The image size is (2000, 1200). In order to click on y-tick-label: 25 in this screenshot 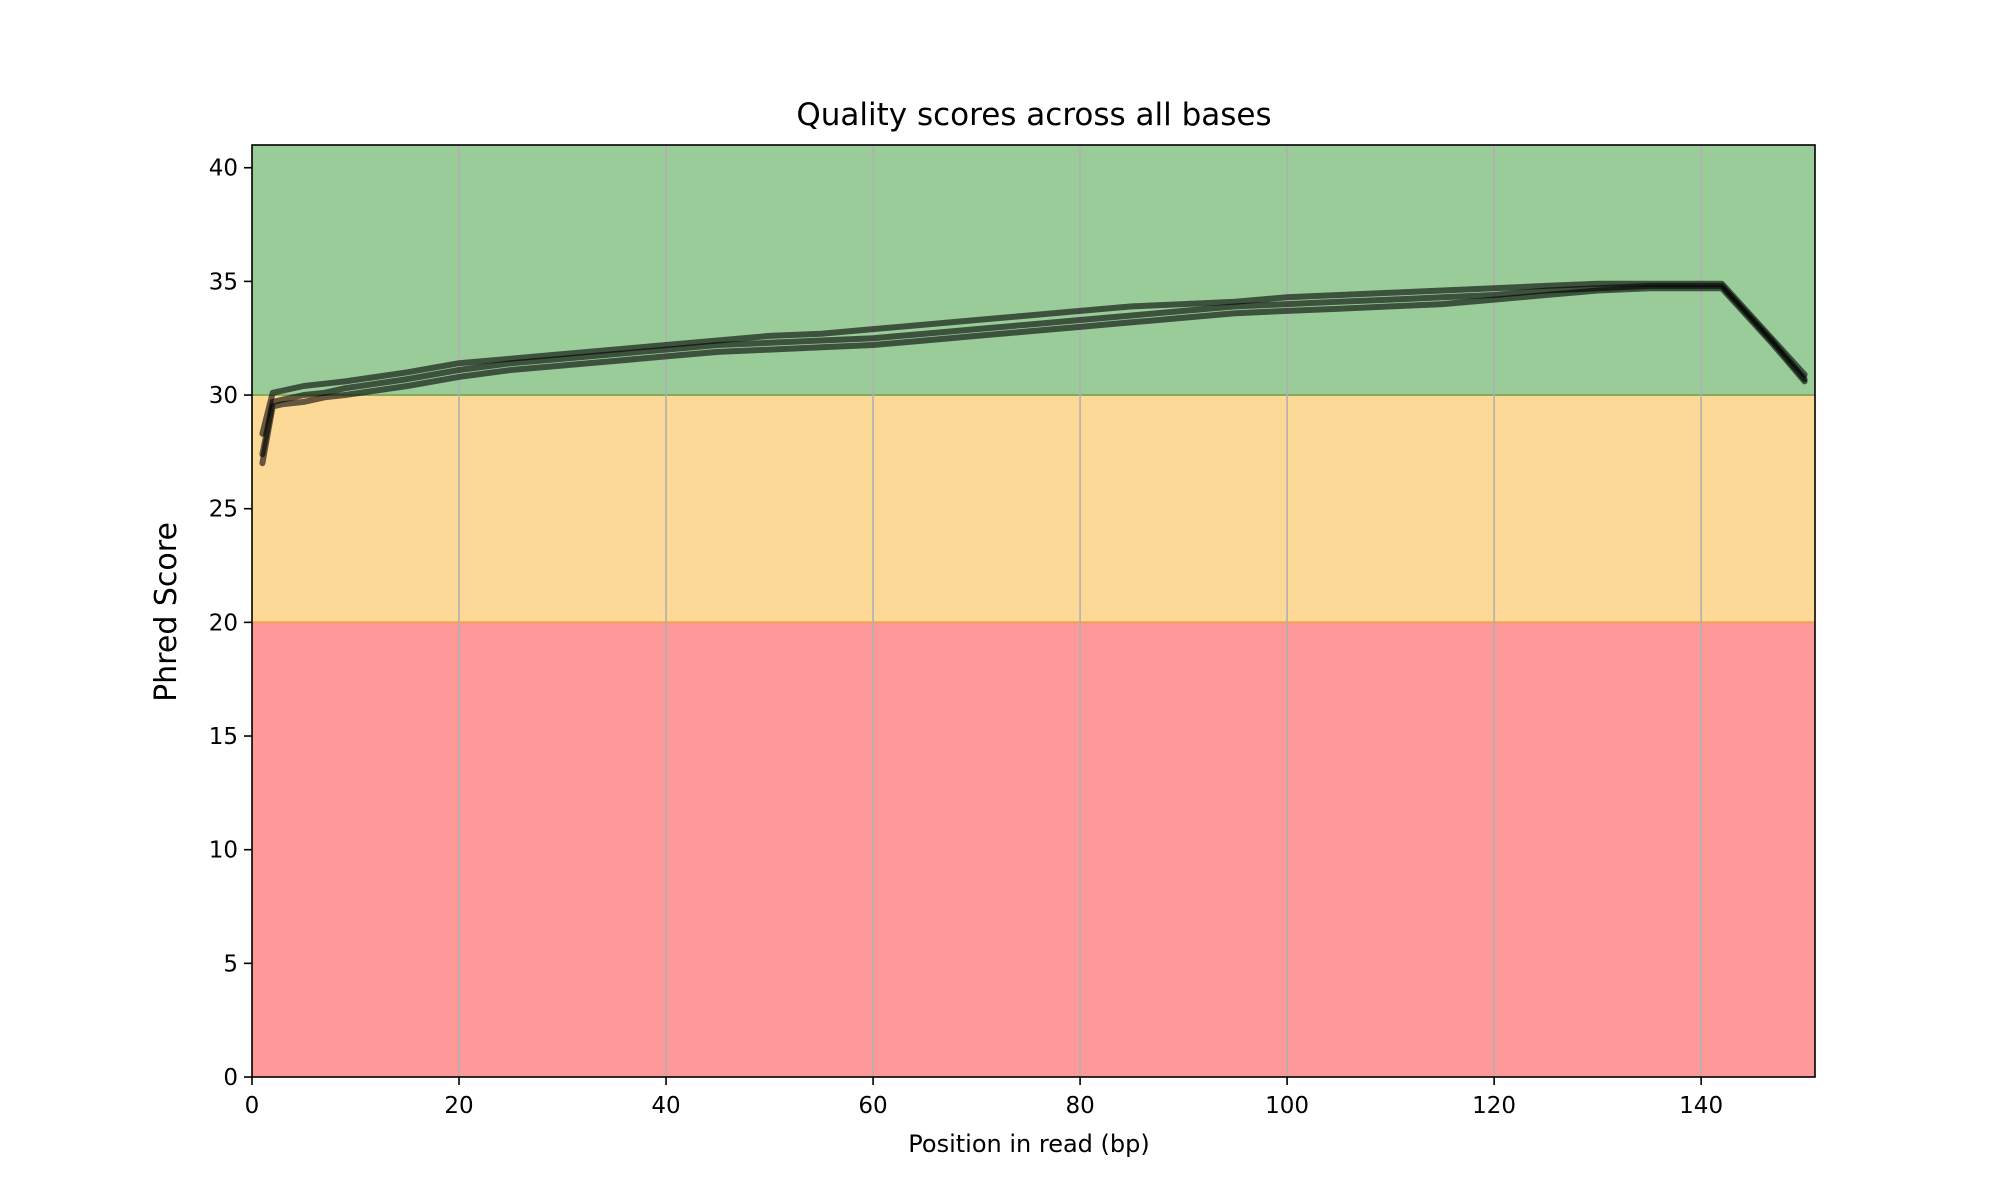, I will do `click(223, 510)`.